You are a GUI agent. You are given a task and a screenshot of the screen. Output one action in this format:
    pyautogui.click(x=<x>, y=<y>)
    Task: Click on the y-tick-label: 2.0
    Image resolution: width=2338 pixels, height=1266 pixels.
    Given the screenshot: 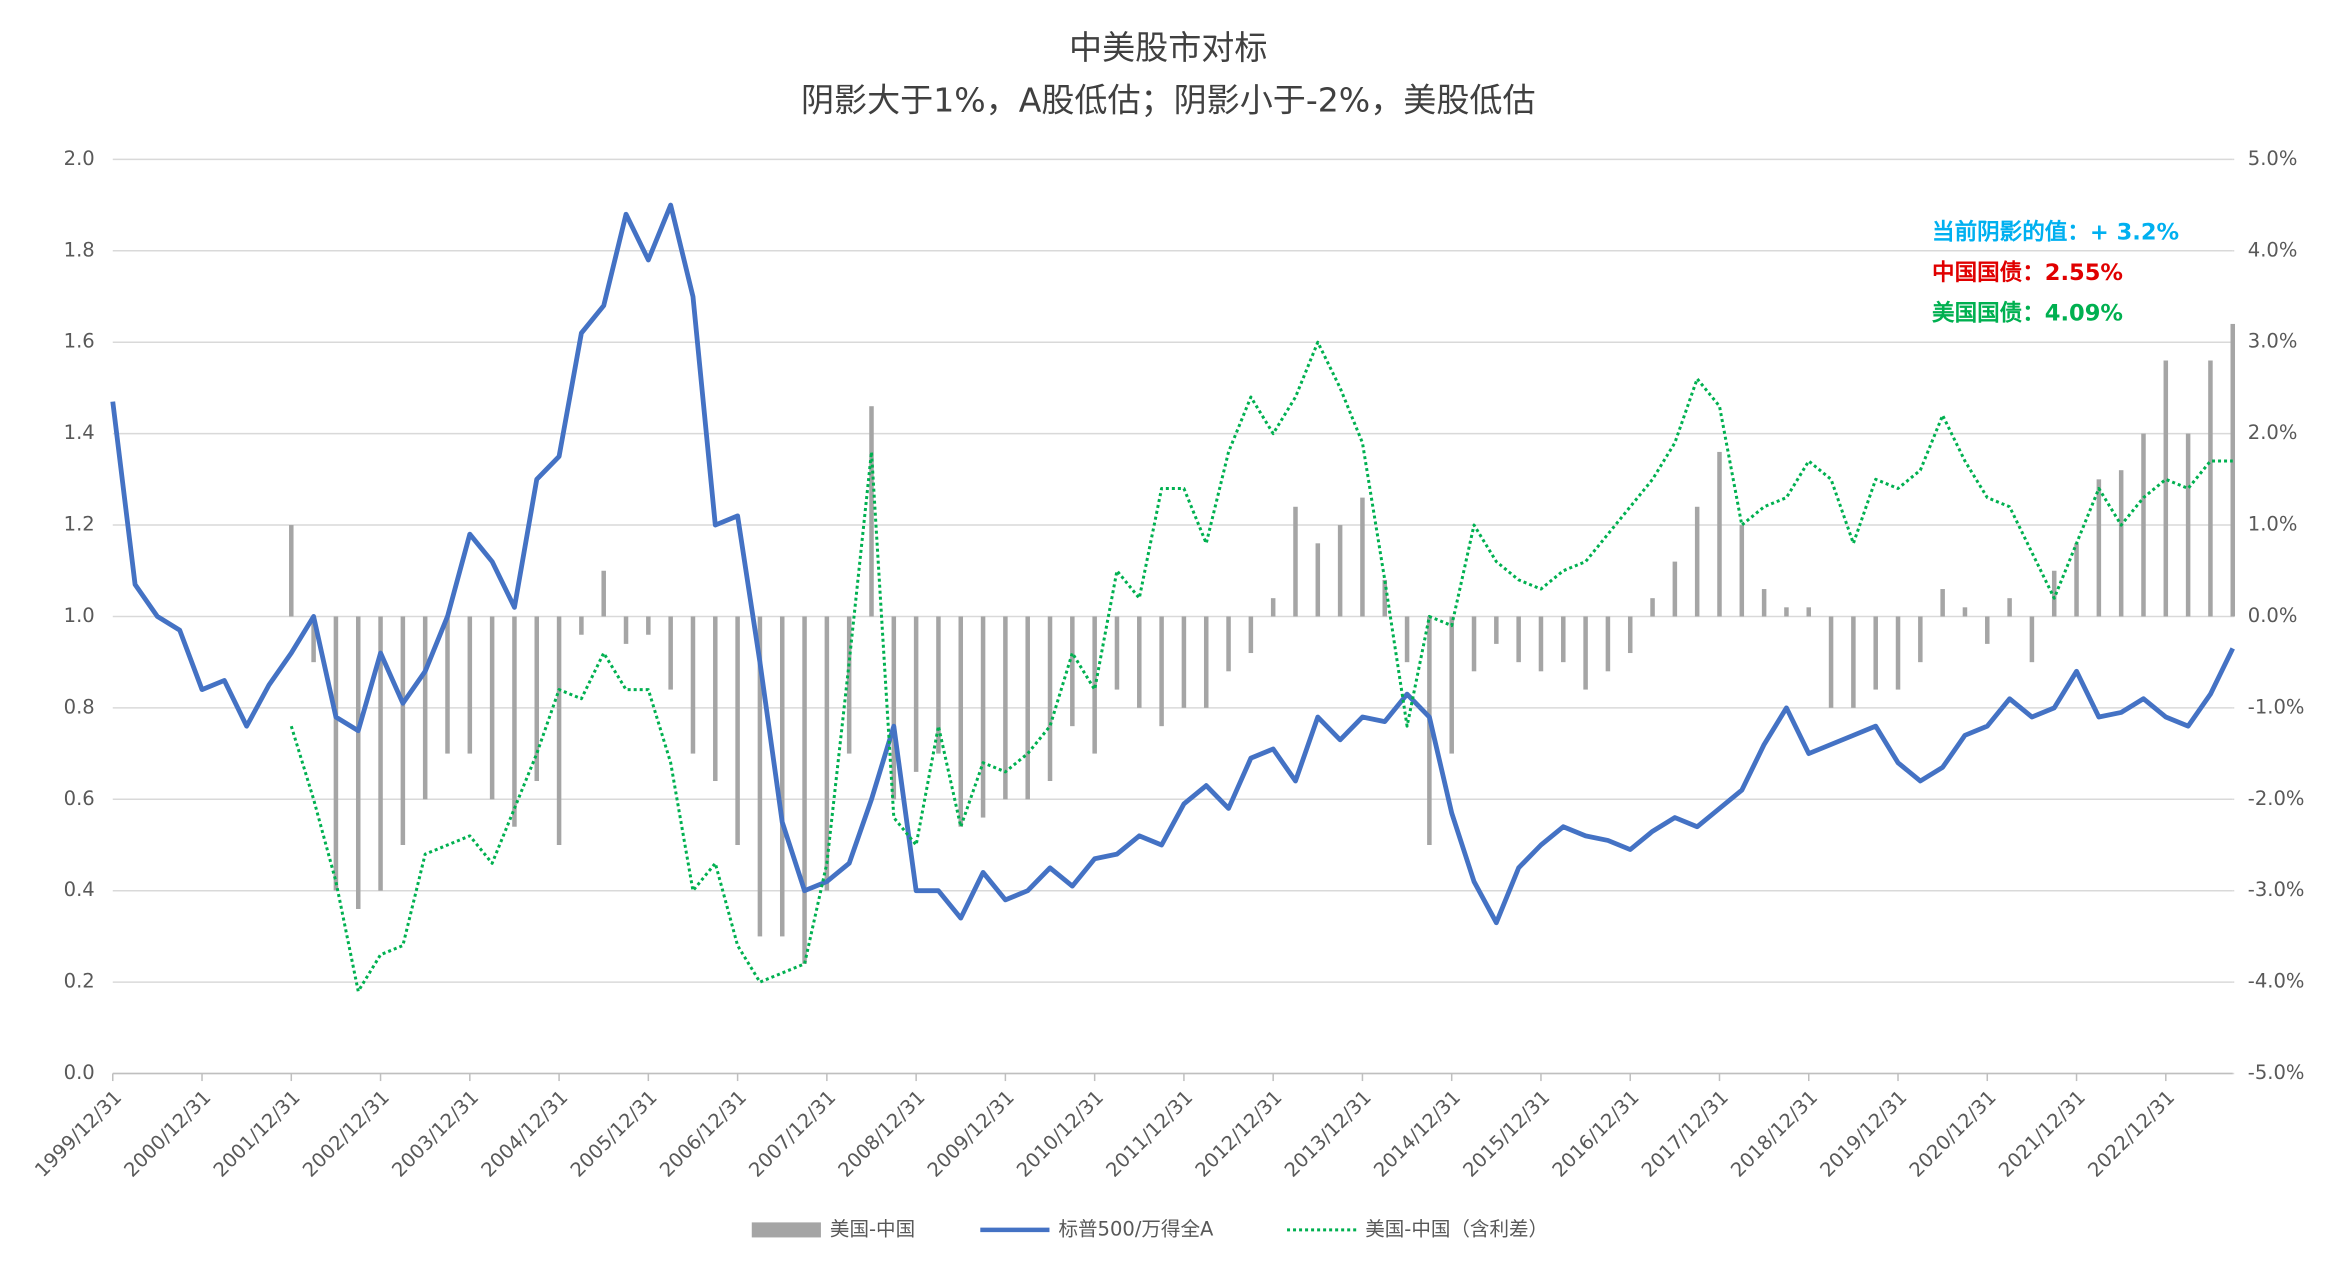 What is the action you would take?
    pyautogui.click(x=79, y=158)
    